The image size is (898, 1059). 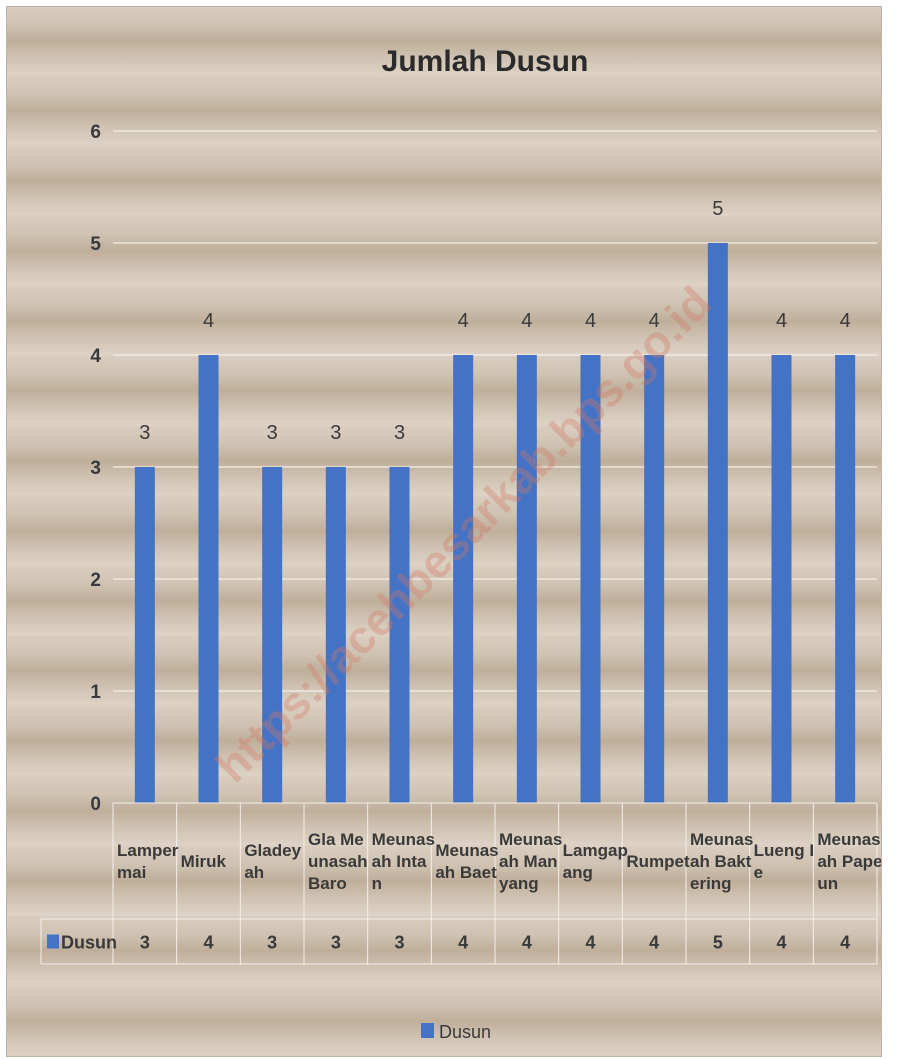 What do you see at coordinates (327, 883) in the screenshot?
I see `category-label-4: Baro` at bounding box center [327, 883].